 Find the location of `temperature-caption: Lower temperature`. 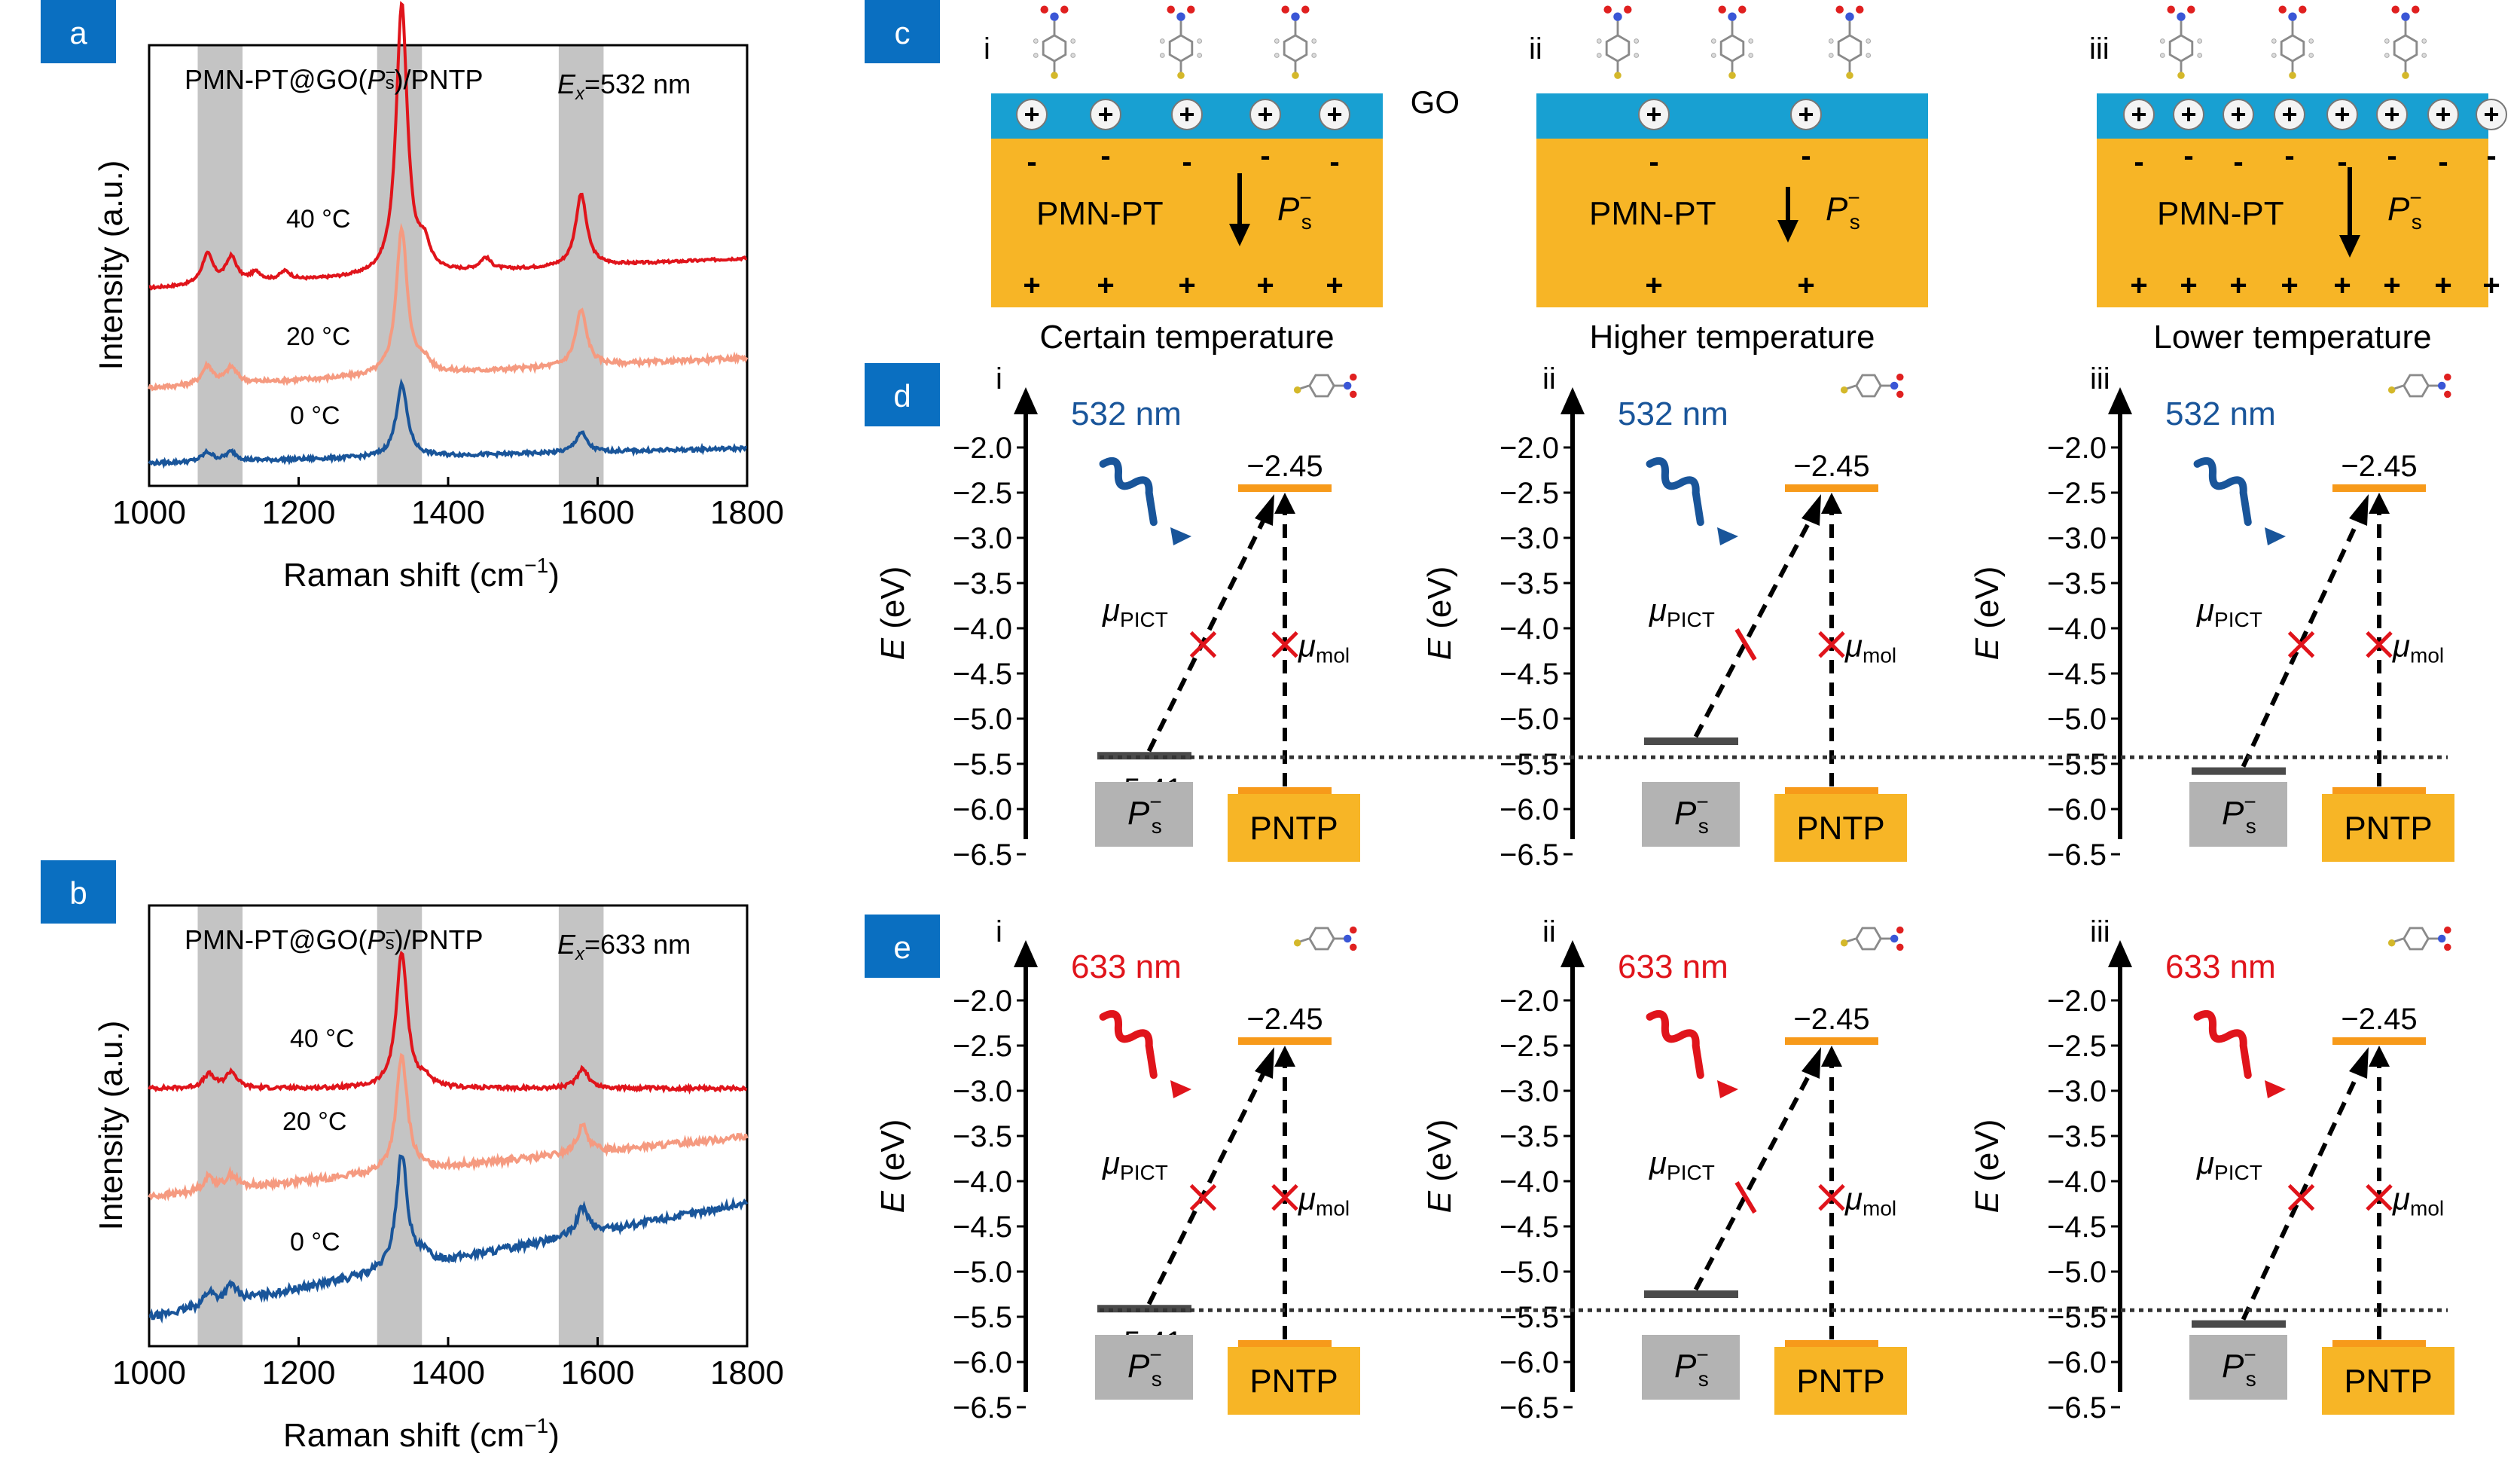

temperature-caption: Lower temperature is located at coordinates (2292, 337).